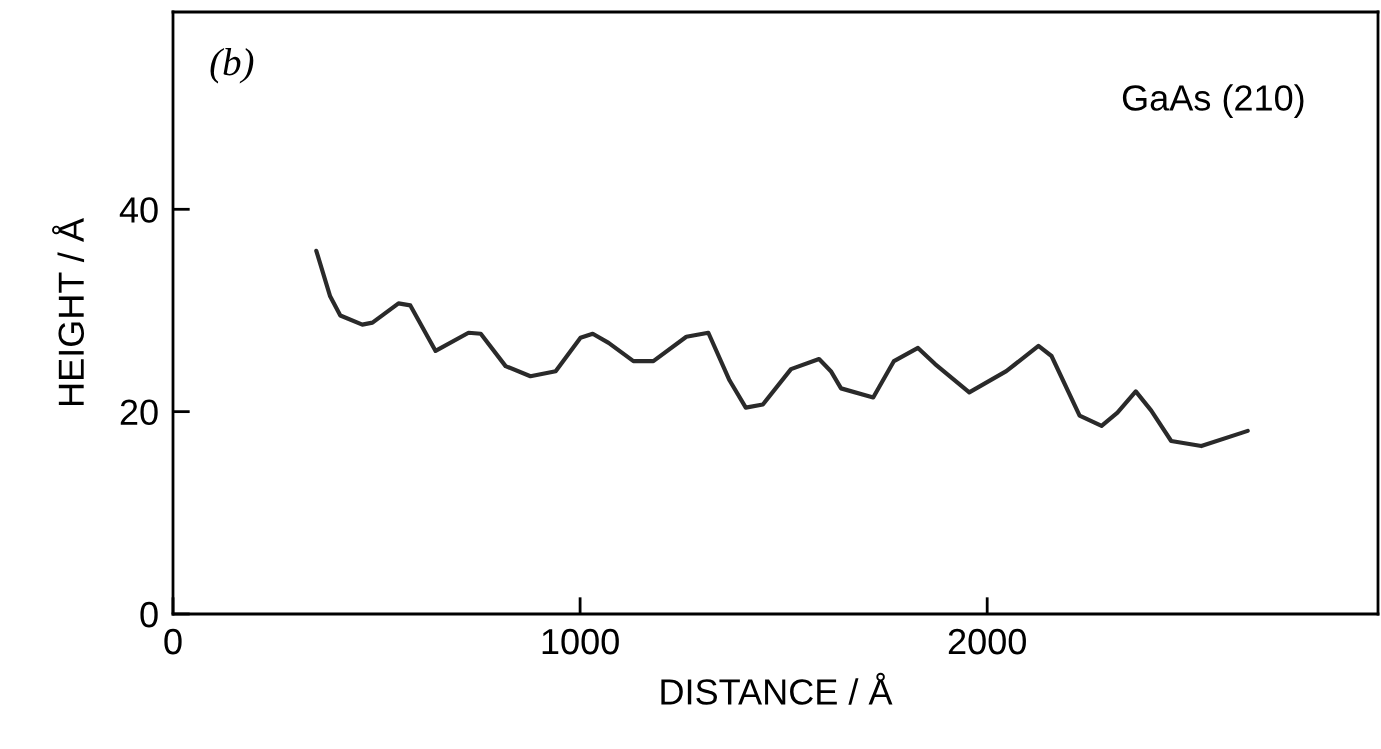  I want to click on y-axis-title: HEIGHT / Å, so click(68, 312).